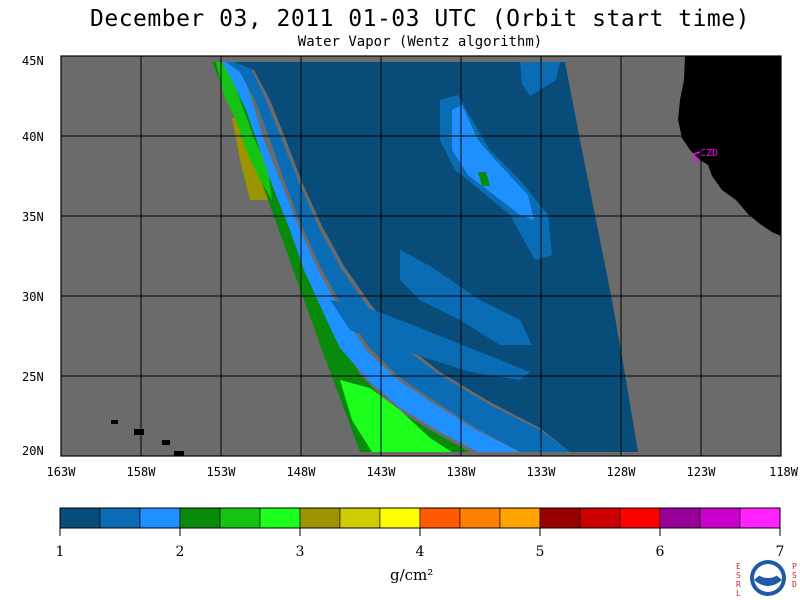 The image size is (800, 600). Describe the element at coordinates (60, 552) in the screenshot. I see `colorbar-tick-label: 1` at that location.